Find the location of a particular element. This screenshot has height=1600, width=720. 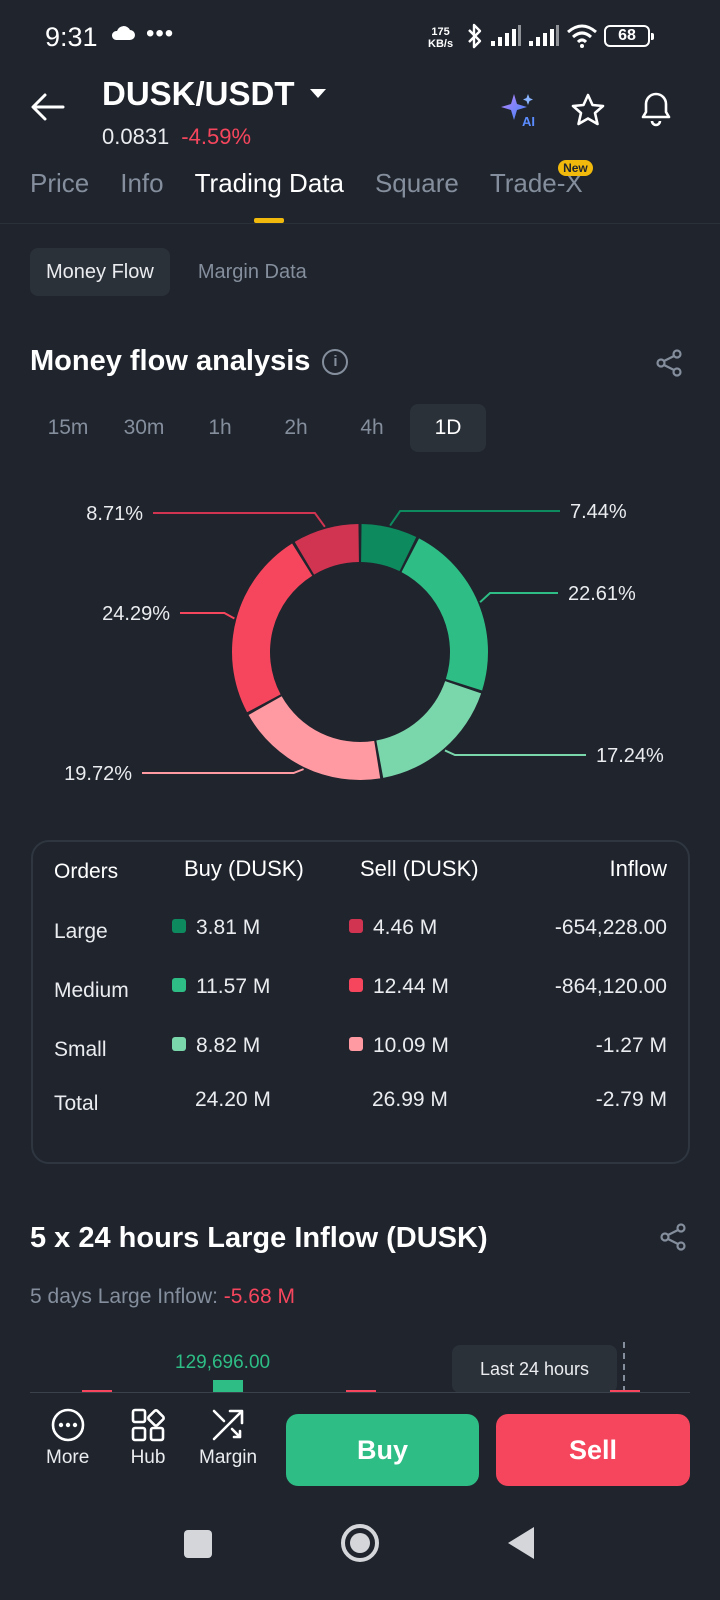

tab-info: Info is located at coordinates (142, 183).